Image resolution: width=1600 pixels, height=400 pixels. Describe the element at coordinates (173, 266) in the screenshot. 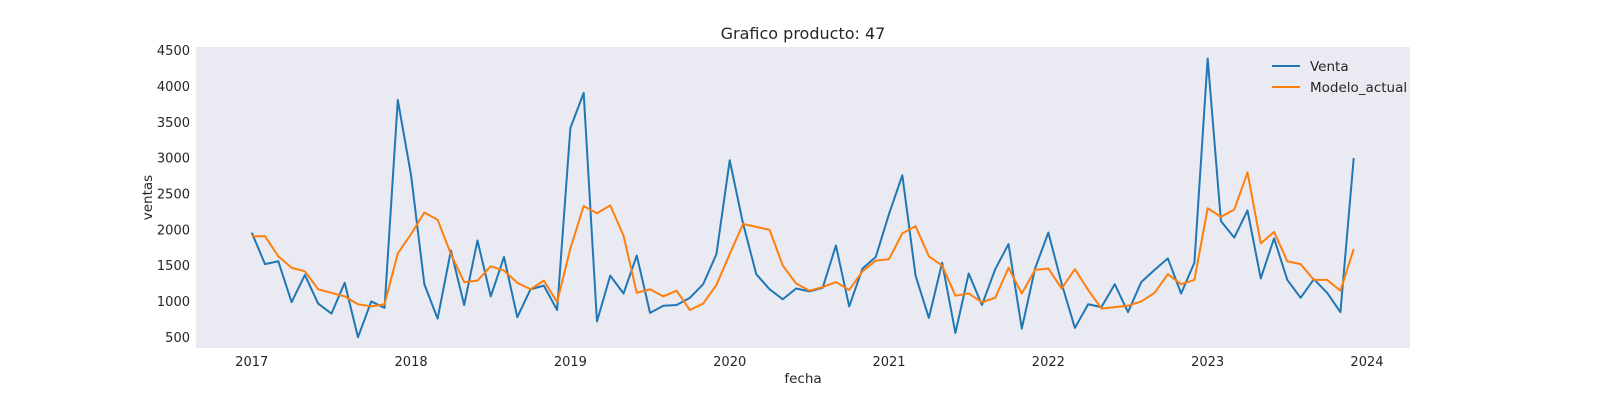

I see `y-tick-label: 1500` at that location.